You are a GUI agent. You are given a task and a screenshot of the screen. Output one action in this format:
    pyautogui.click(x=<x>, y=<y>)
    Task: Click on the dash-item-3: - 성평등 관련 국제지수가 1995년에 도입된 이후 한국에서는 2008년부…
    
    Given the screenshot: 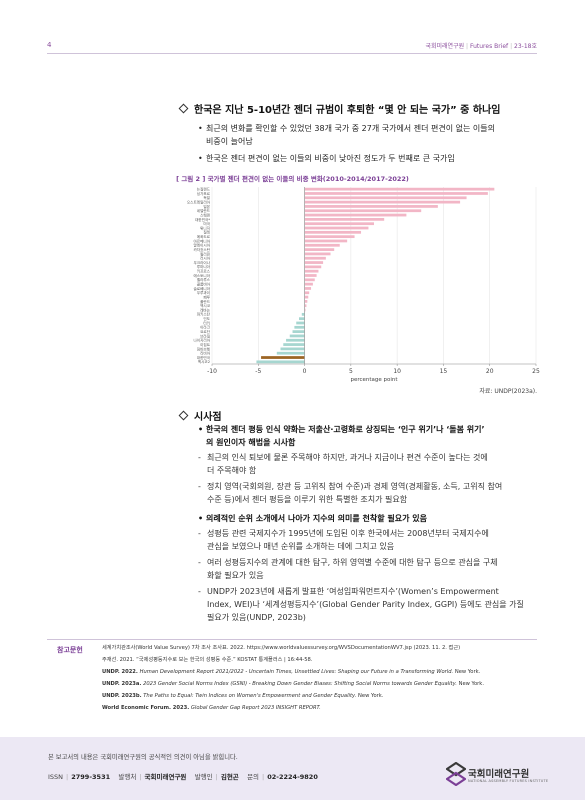 What is the action you would take?
    pyautogui.click(x=343, y=533)
    